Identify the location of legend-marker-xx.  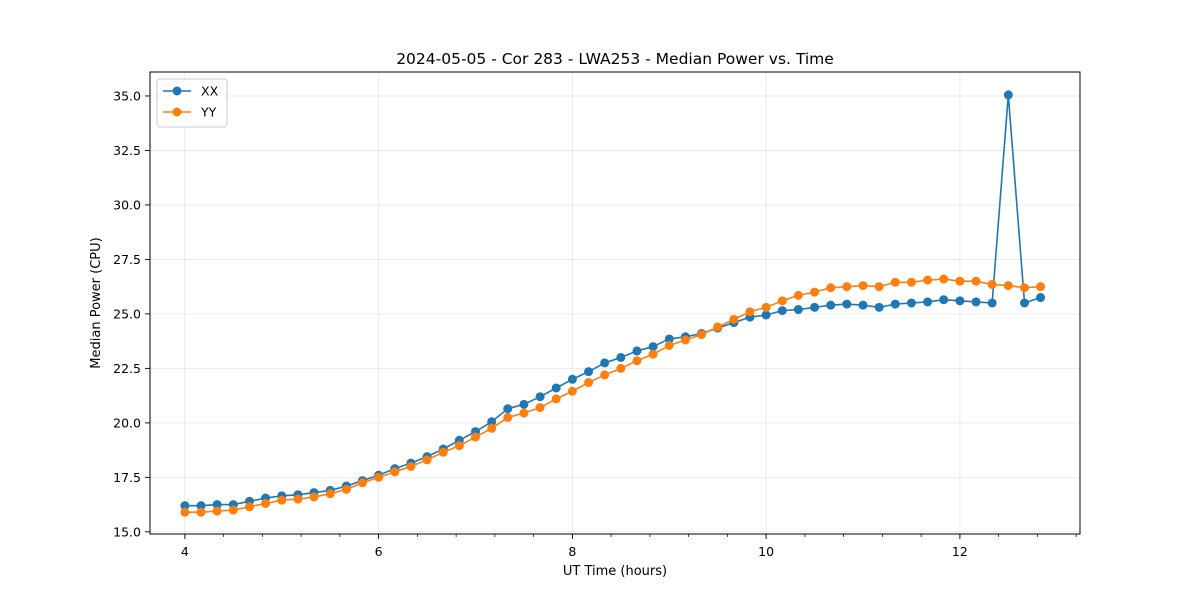
(177, 91).